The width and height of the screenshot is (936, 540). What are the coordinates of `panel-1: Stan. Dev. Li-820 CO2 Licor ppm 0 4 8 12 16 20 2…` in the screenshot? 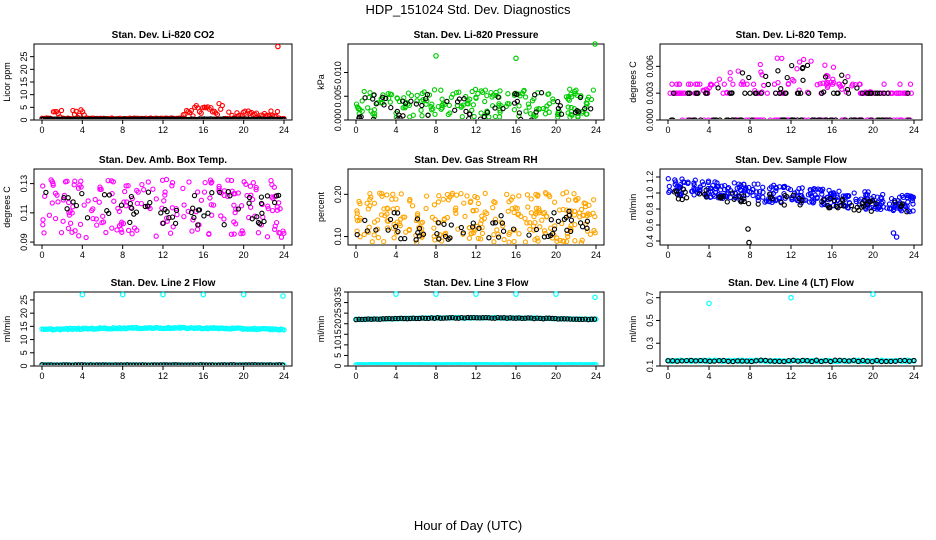 It's located at (147, 82).